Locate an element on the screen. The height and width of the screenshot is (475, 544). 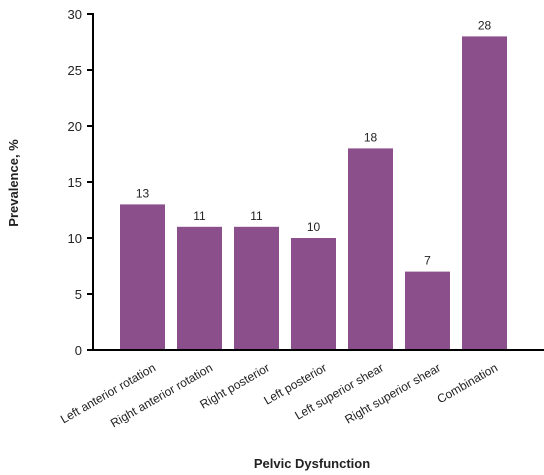
y-tick-label: 0 is located at coordinates (78, 350).